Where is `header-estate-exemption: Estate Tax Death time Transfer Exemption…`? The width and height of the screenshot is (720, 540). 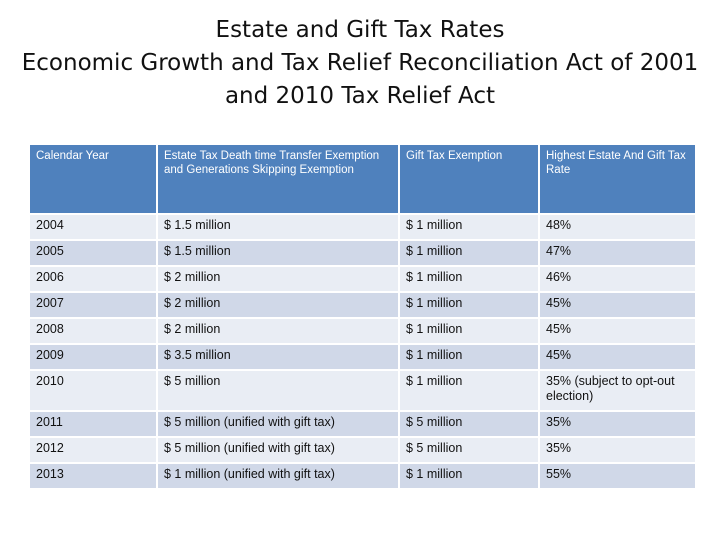
header-estate-exemption: Estate Tax Death time Transfer Exemption… is located at coordinates (278, 179).